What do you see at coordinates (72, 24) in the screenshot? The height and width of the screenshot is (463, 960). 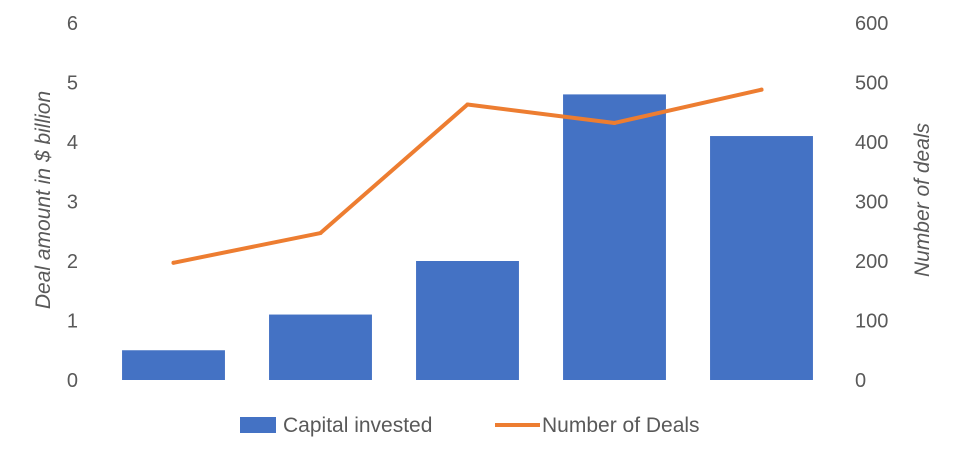 I see `left-tick-label: 6` at bounding box center [72, 24].